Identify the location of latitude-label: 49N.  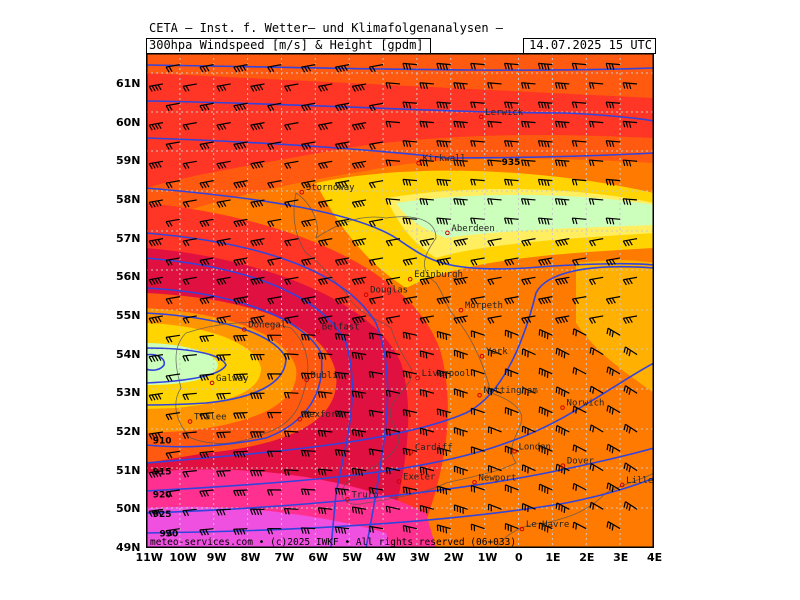
(128, 547).